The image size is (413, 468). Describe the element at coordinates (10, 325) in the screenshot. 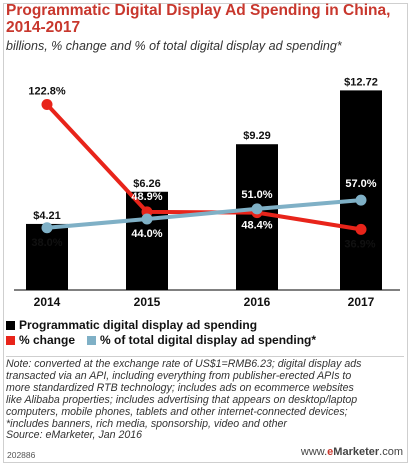

I see `legend-swatch-spending` at that location.